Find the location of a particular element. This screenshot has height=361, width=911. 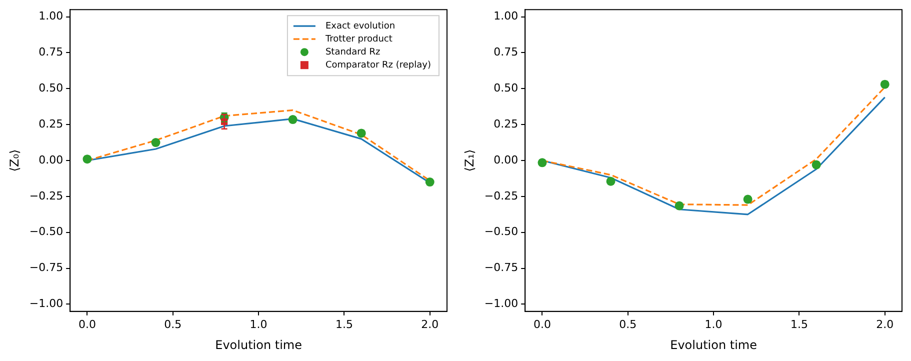

y-axis-title: ⟨Z₁⟩ is located at coordinates (469, 160).